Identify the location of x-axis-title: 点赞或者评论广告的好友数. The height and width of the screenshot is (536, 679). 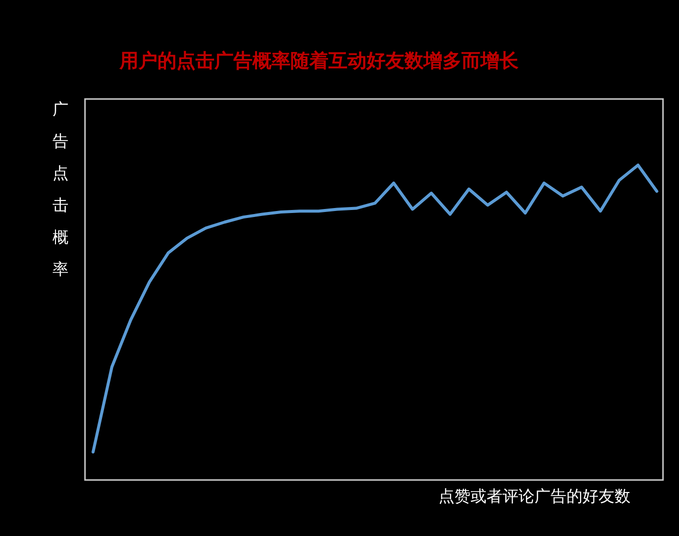
(534, 496).